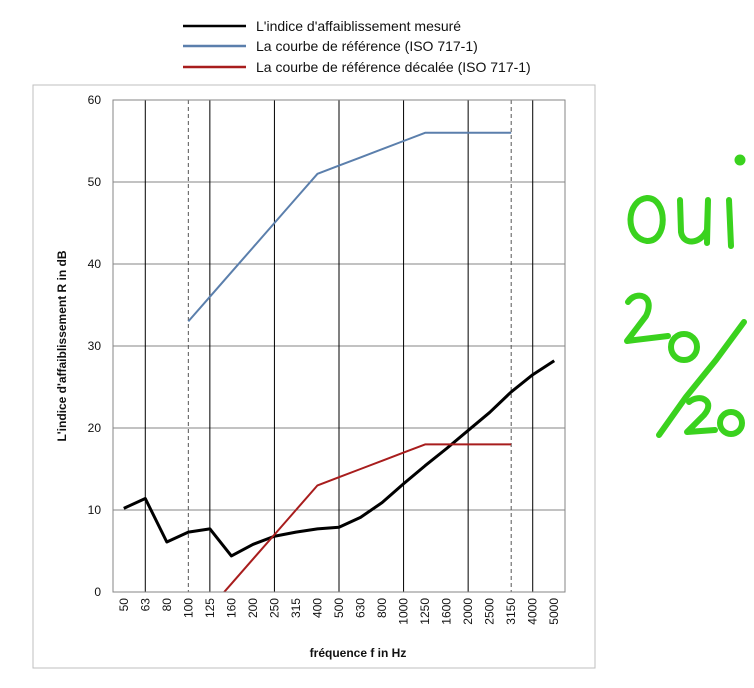  What do you see at coordinates (468, 611) in the screenshot?
I see `x-tick-label: 2000` at bounding box center [468, 611].